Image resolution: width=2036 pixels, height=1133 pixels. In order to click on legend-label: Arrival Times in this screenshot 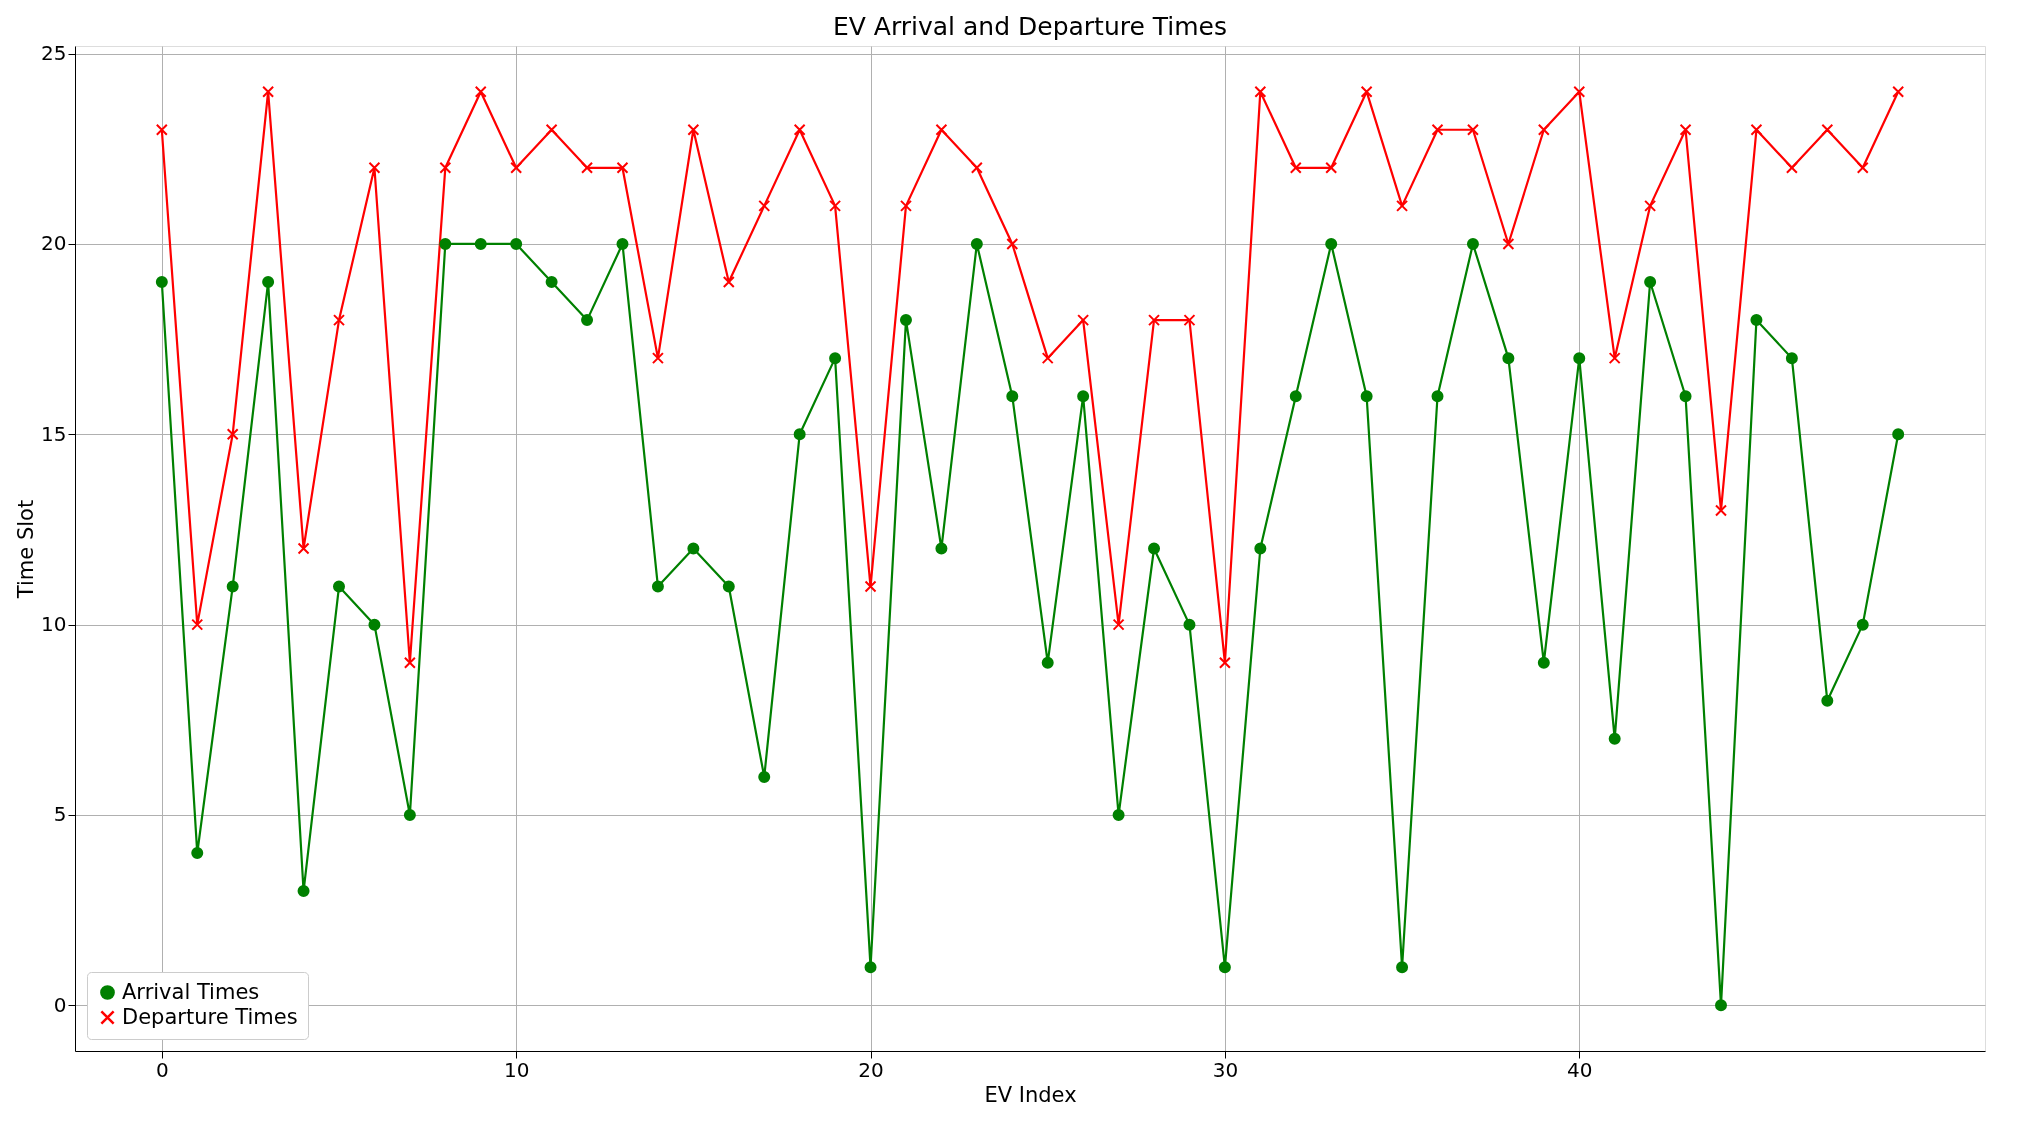, I will do `click(191, 991)`.